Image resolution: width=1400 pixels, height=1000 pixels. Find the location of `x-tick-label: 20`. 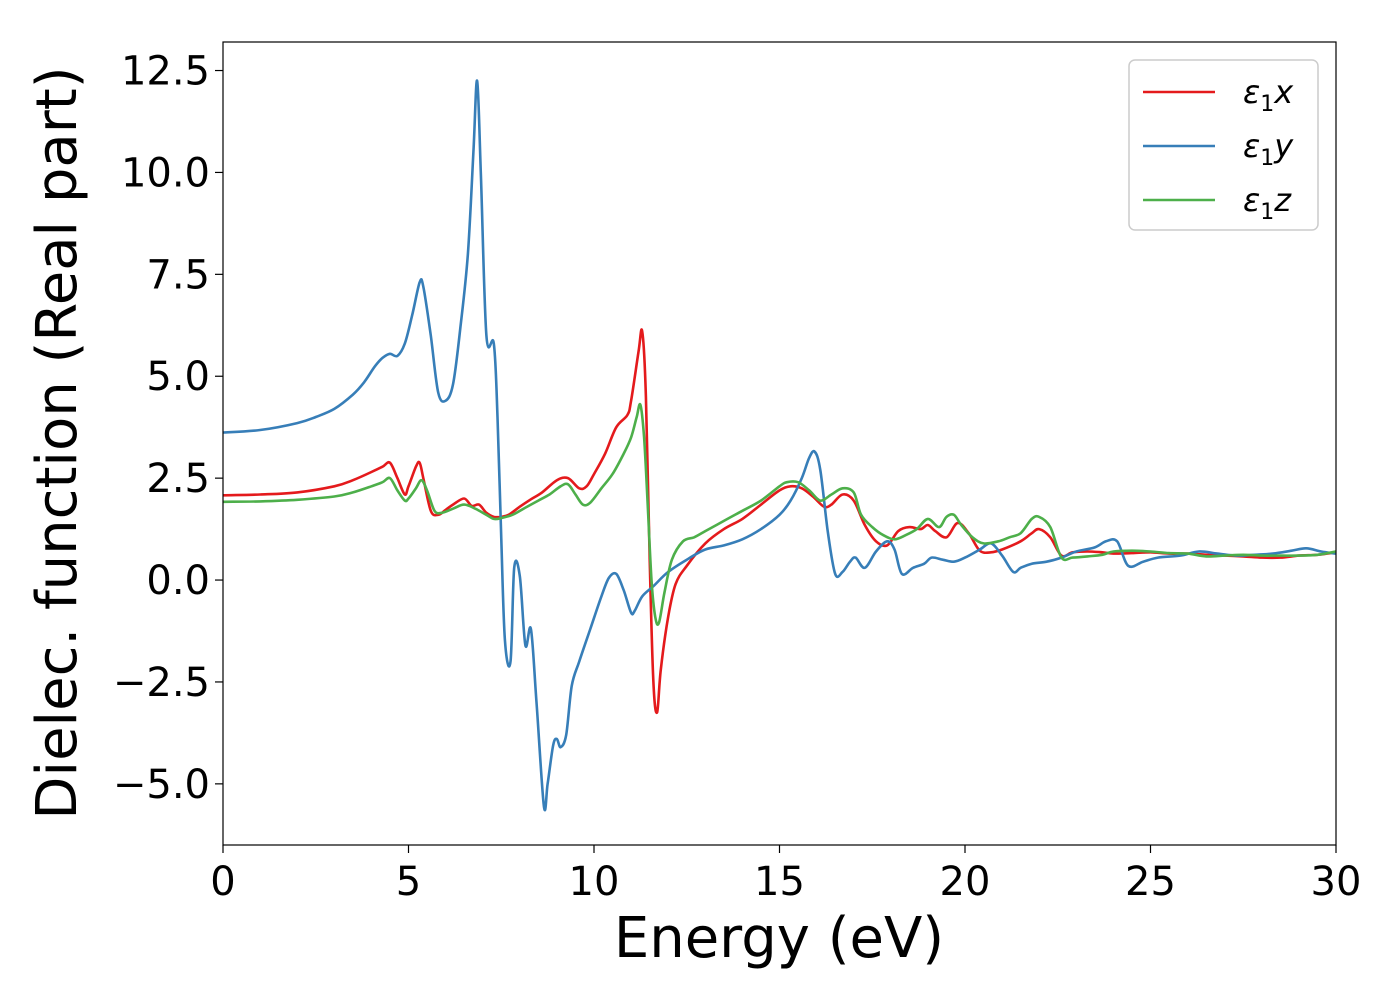

x-tick-label: 20 is located at coordinates (965, 882).